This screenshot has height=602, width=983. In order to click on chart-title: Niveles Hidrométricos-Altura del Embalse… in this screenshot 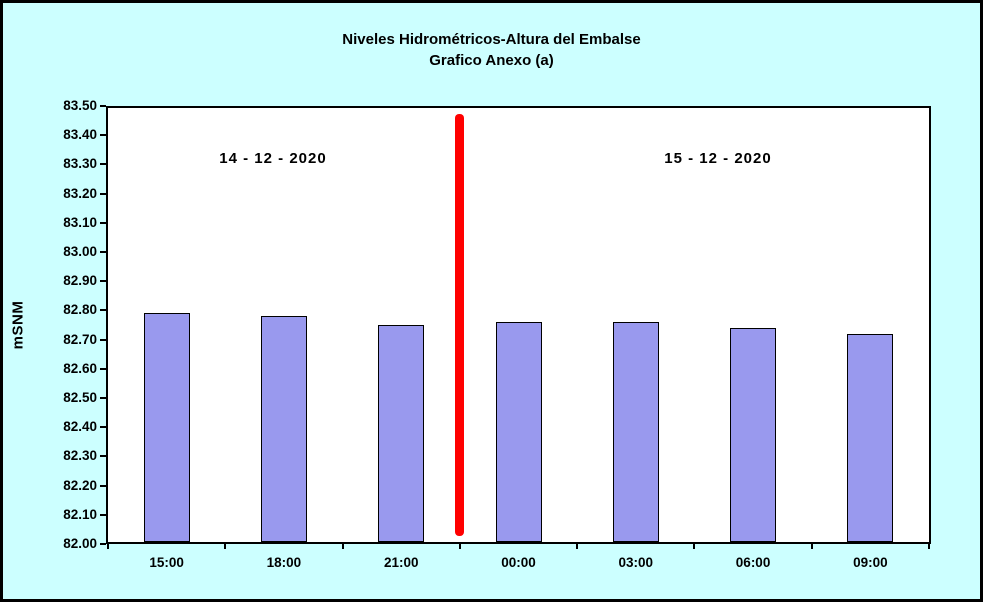, I will do `click(491, 50)`.